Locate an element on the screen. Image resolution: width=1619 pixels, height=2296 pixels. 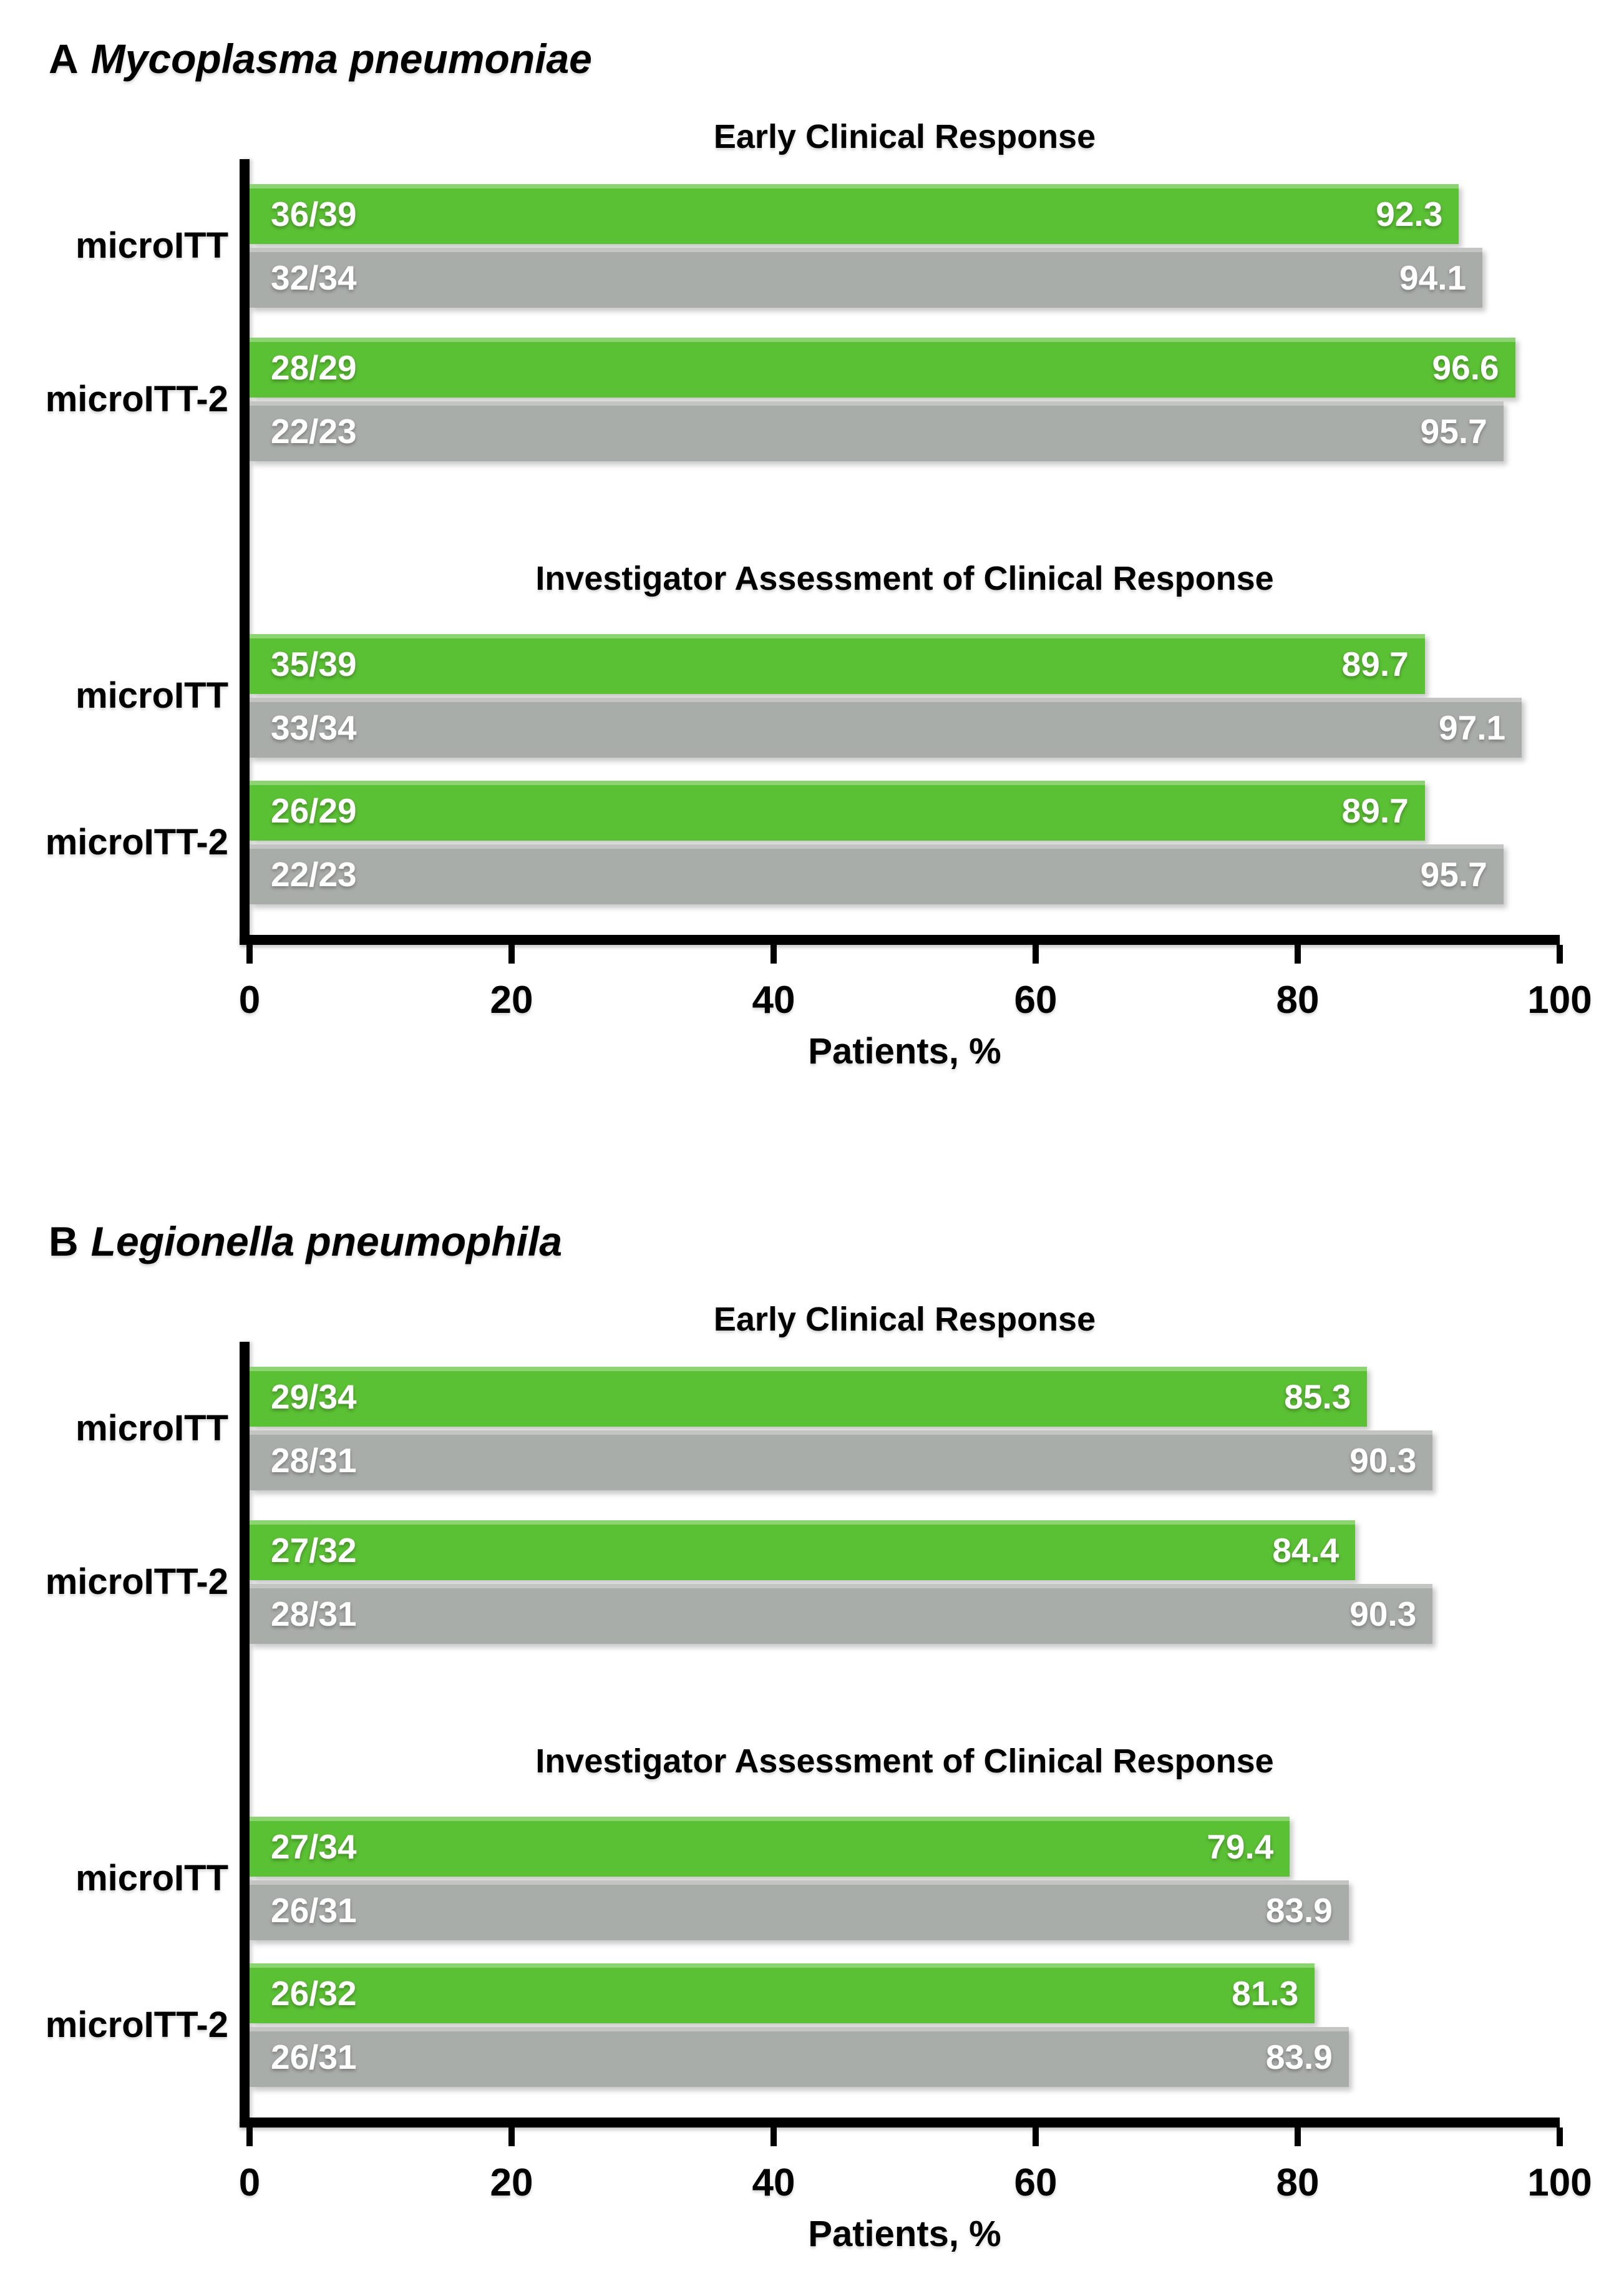
bar-value-label: 81.3 is located at coordinates (1265, 1993).